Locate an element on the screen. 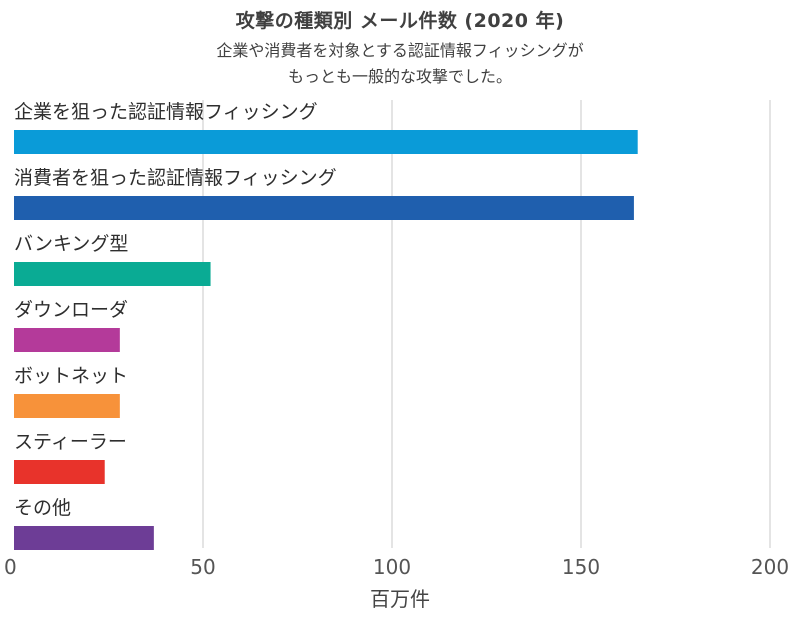  chart-subtitle-line-1: 企業や消費者を対象とする認証情報フィッシングが is located at coordinates (400, 50).